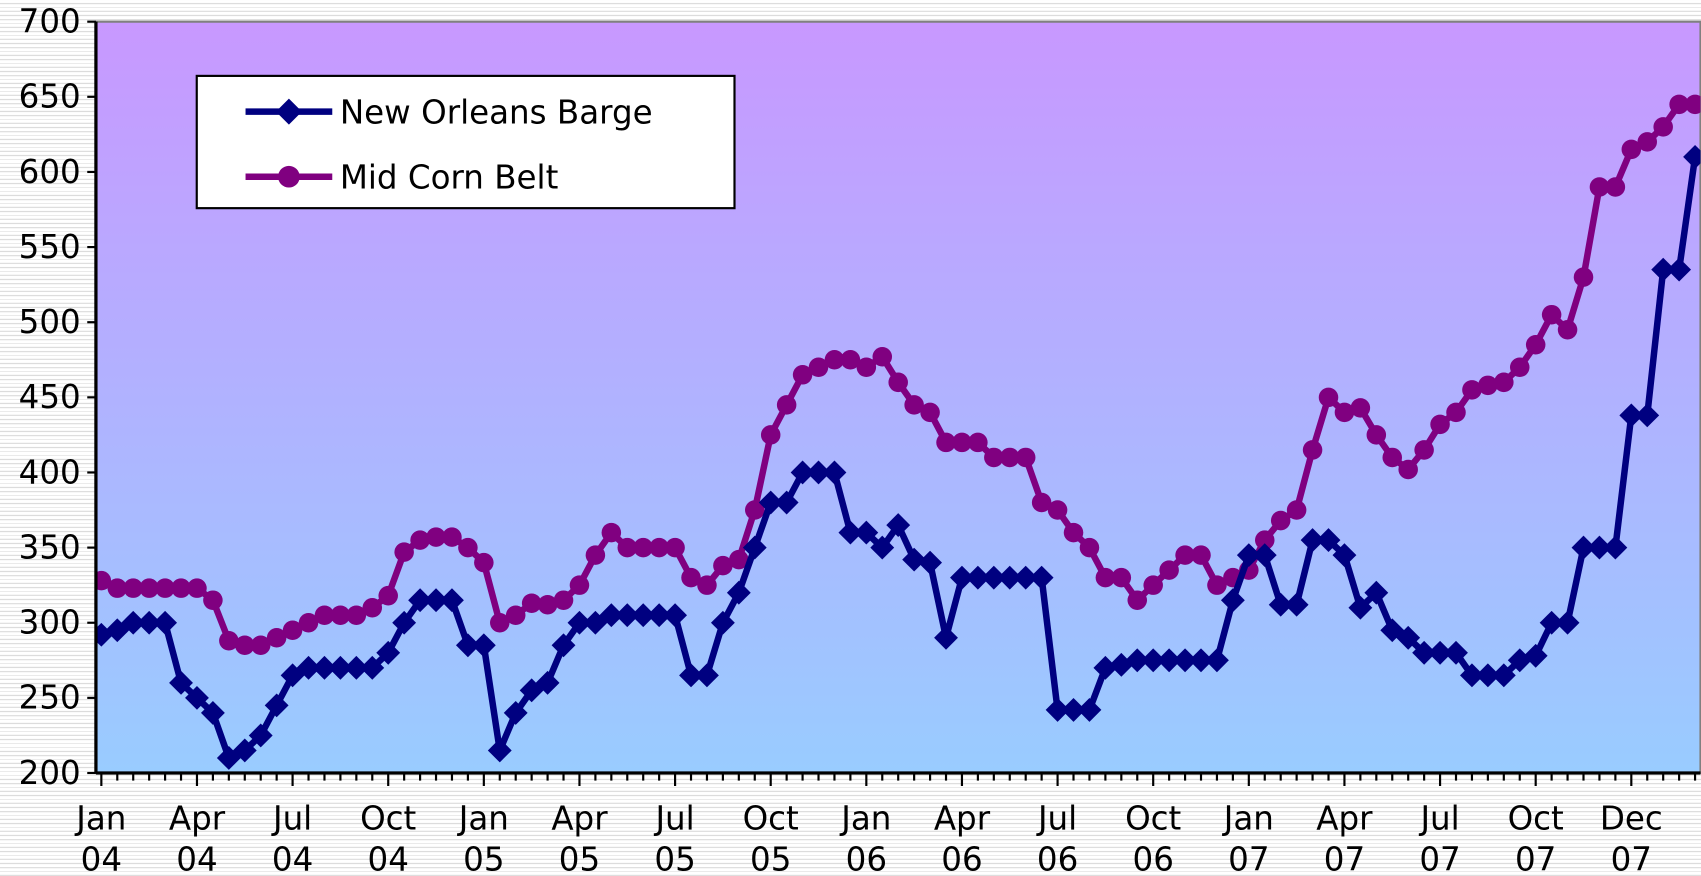  What do you see at coordinates (1153, 837) in the screenshot?
I see `x-tick-label: Oct 06` at bounding box center [1153, 837].